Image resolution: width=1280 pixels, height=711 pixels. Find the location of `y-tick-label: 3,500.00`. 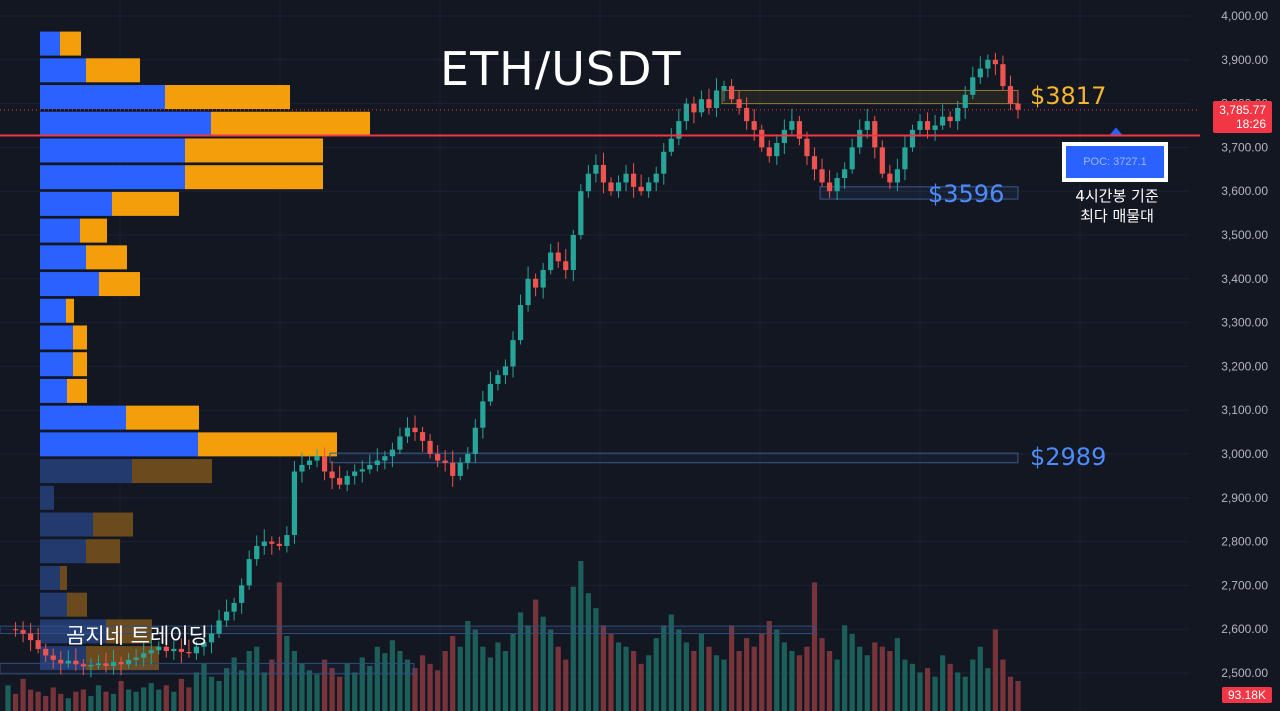

y-tick-label: 3,500.00 is located at coordinates (1244, 235).